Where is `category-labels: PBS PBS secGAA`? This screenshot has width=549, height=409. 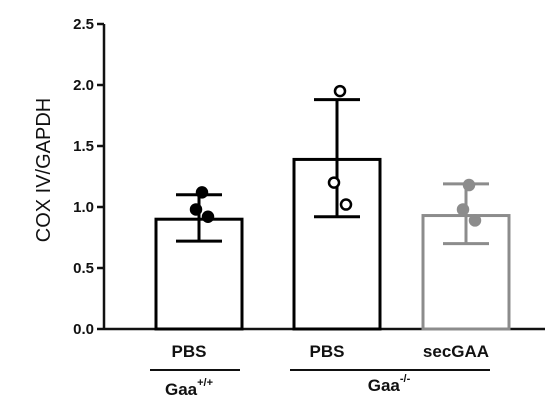 category-labels: PBS PBS secGAA is located at coordinates (331, 351).